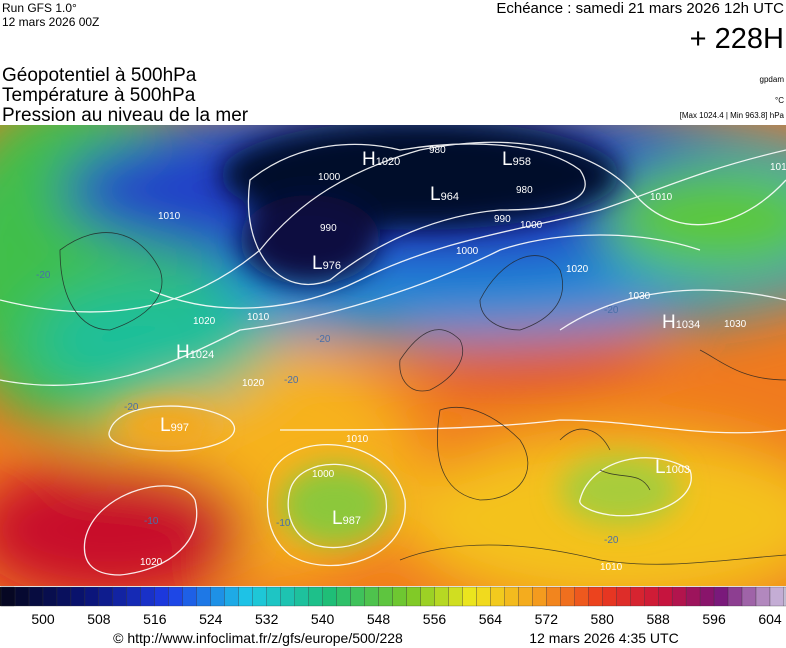 This screenshot has width=786, height=648. Describe the element at coordinates (50, 22) in the screenshot. I see `run-date: 12 mars 2026 00Z` at that location.